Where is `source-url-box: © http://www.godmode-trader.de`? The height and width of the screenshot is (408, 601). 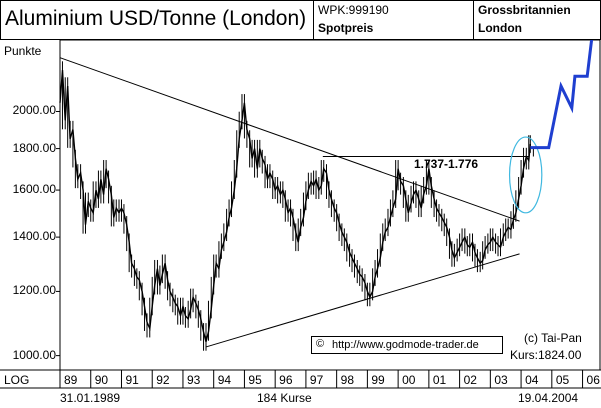
source-url-box: © http://www.godmode-trader.de is located at coordinates (407, 345).